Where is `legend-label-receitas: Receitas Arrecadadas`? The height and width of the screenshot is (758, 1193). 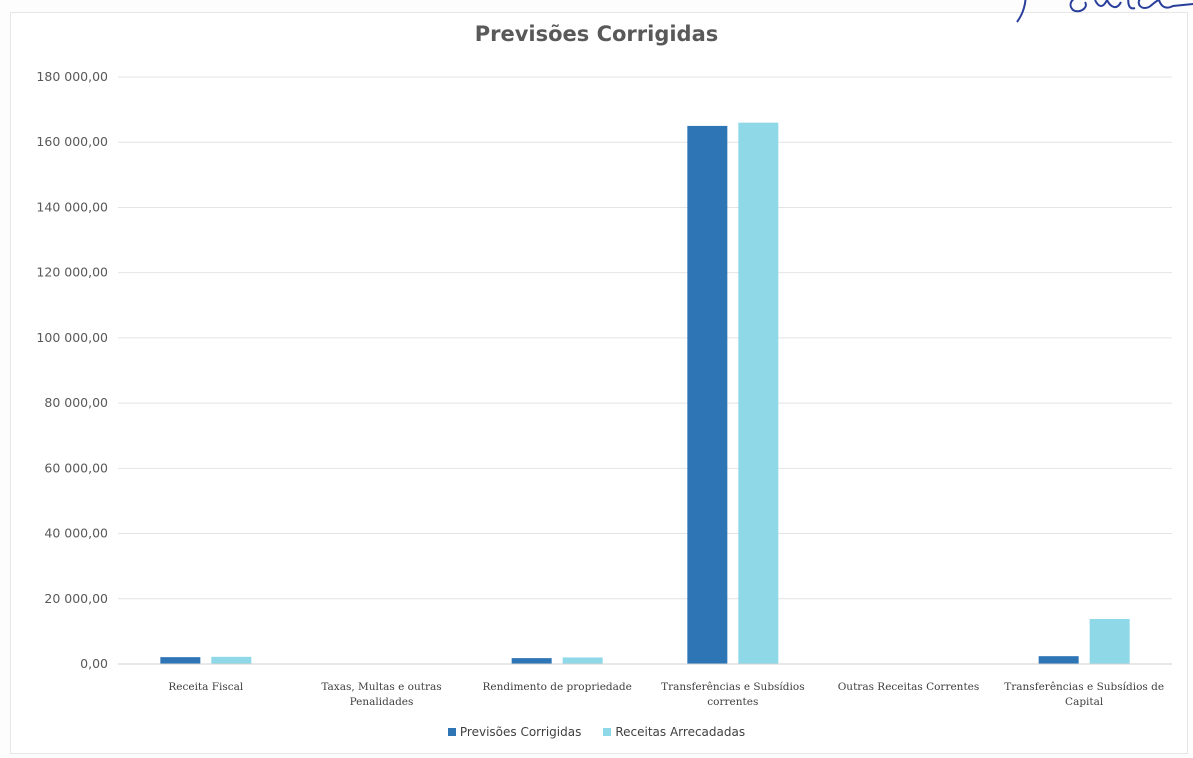
legend-label-receitas: Receitas Arrecadadas is located at coordinates (680, 732).